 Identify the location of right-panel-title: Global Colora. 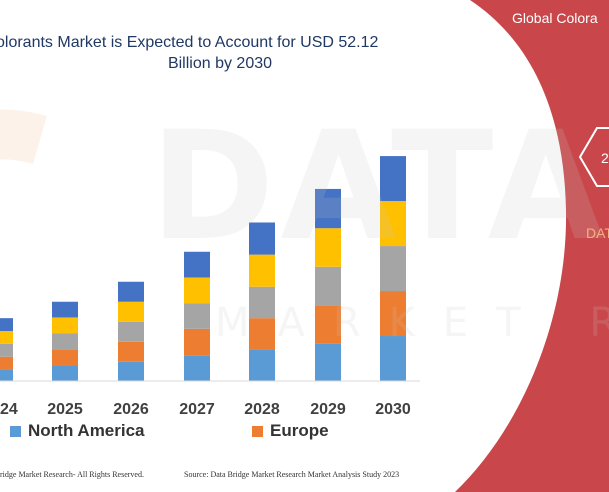
(555, 18).